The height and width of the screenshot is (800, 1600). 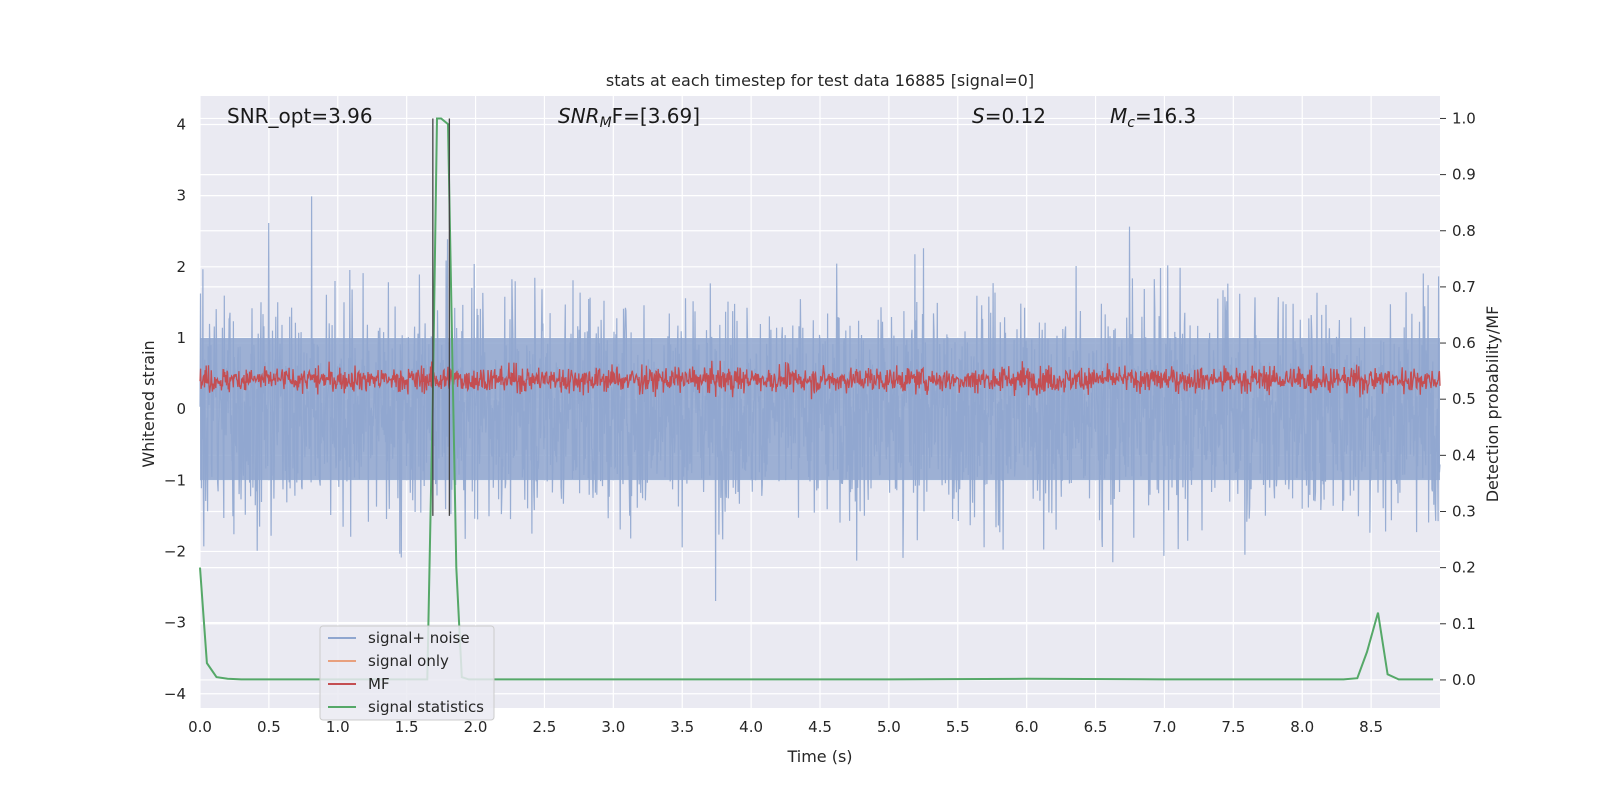 What do you see at coordinates (419, 638) in the screenshot?
I see `legend-label-signal-noise: signal+ noise` at bounding box center [419, 638].